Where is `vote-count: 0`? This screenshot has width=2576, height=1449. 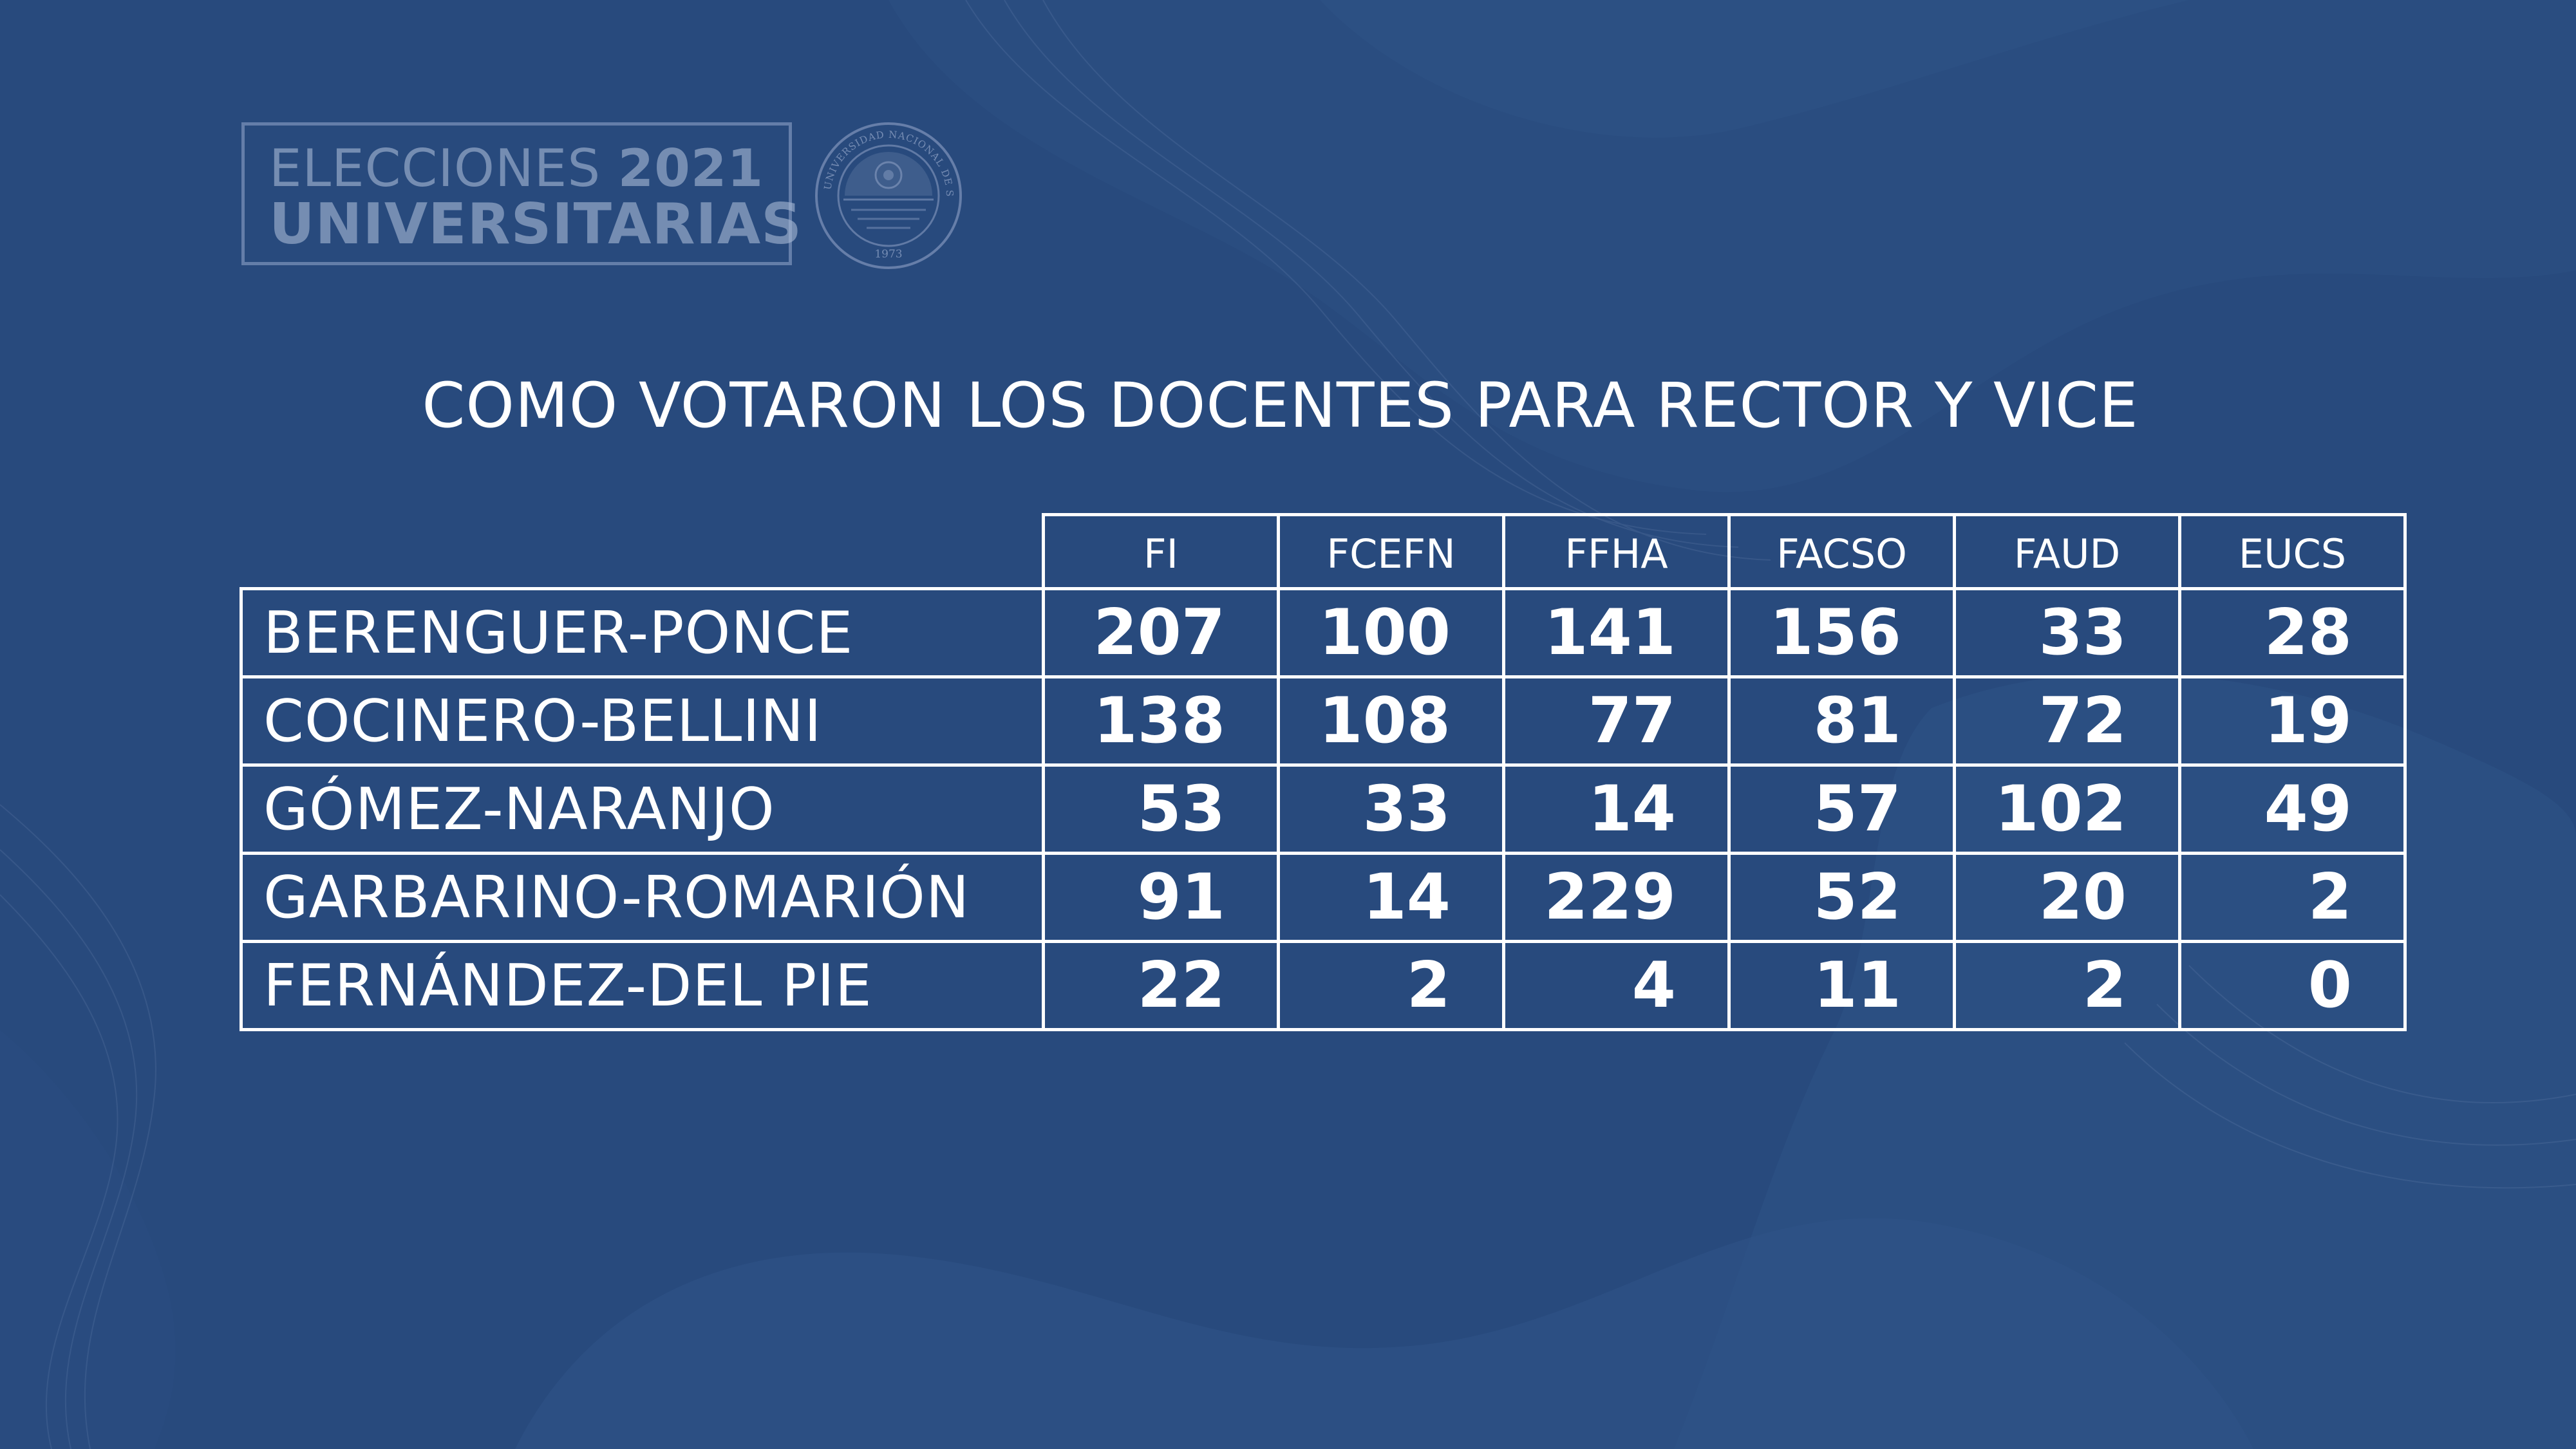 vote-count: 0 is located at coordinates (2292, 985).